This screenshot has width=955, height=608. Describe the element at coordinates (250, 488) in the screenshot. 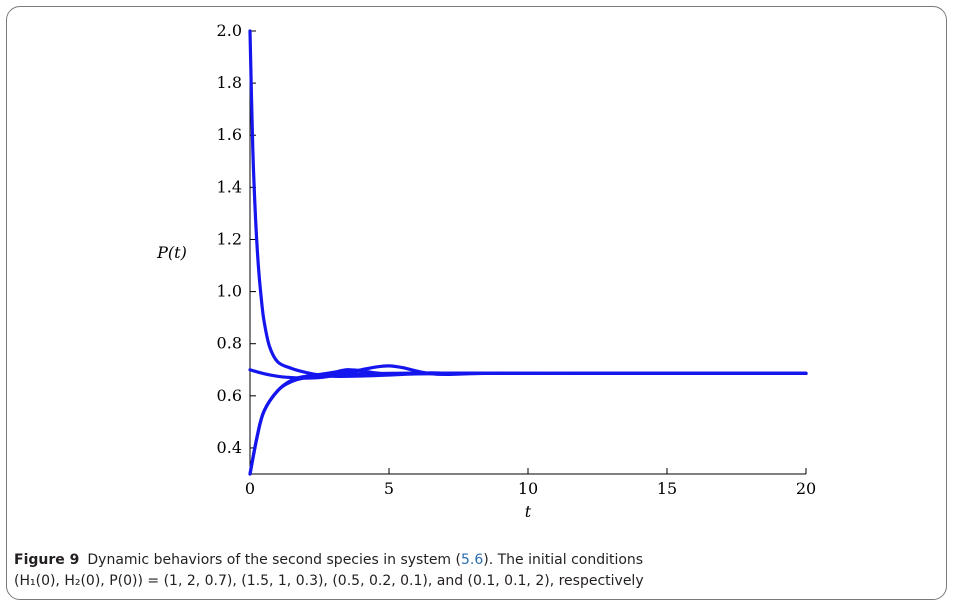

I see `x-tick-label: 0` at that location.